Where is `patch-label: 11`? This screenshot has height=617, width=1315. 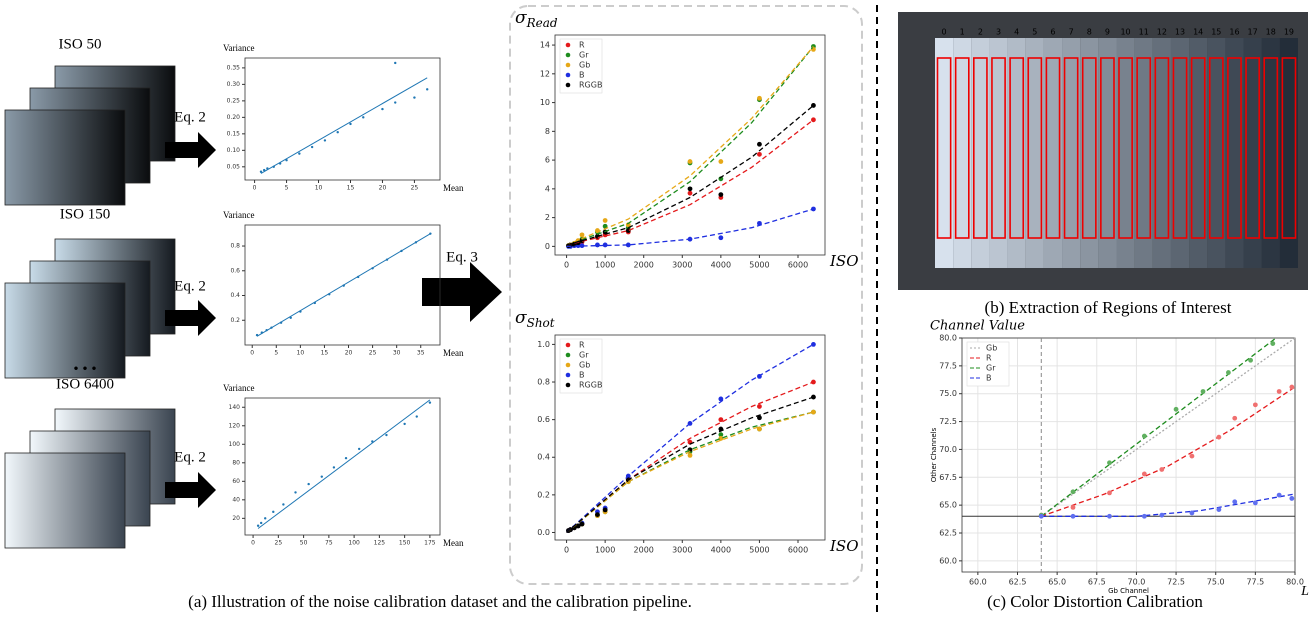
patch-label: 11 is located at coordinates (1144, 32).